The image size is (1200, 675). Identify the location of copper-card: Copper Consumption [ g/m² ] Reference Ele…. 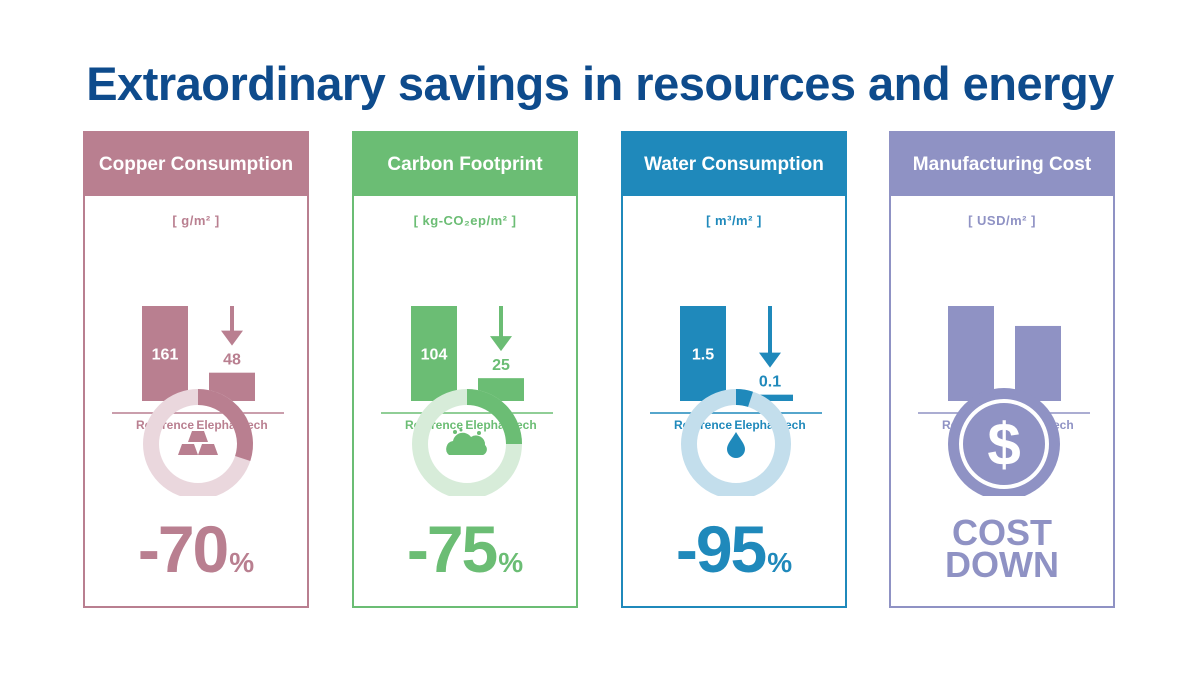
(196, 369).